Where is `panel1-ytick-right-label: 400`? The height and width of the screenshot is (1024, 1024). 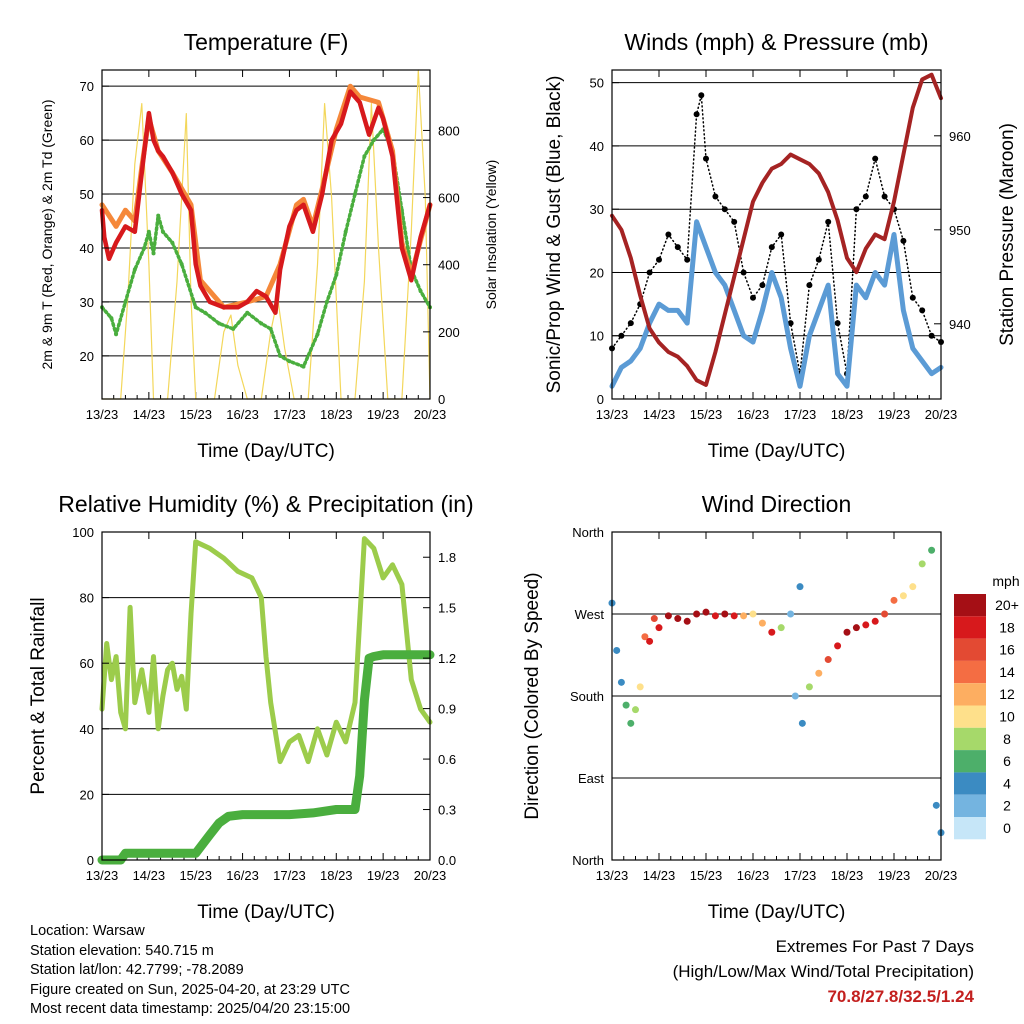 panel1-ytick-right-label: 400 is located at coordinates (449, 265).